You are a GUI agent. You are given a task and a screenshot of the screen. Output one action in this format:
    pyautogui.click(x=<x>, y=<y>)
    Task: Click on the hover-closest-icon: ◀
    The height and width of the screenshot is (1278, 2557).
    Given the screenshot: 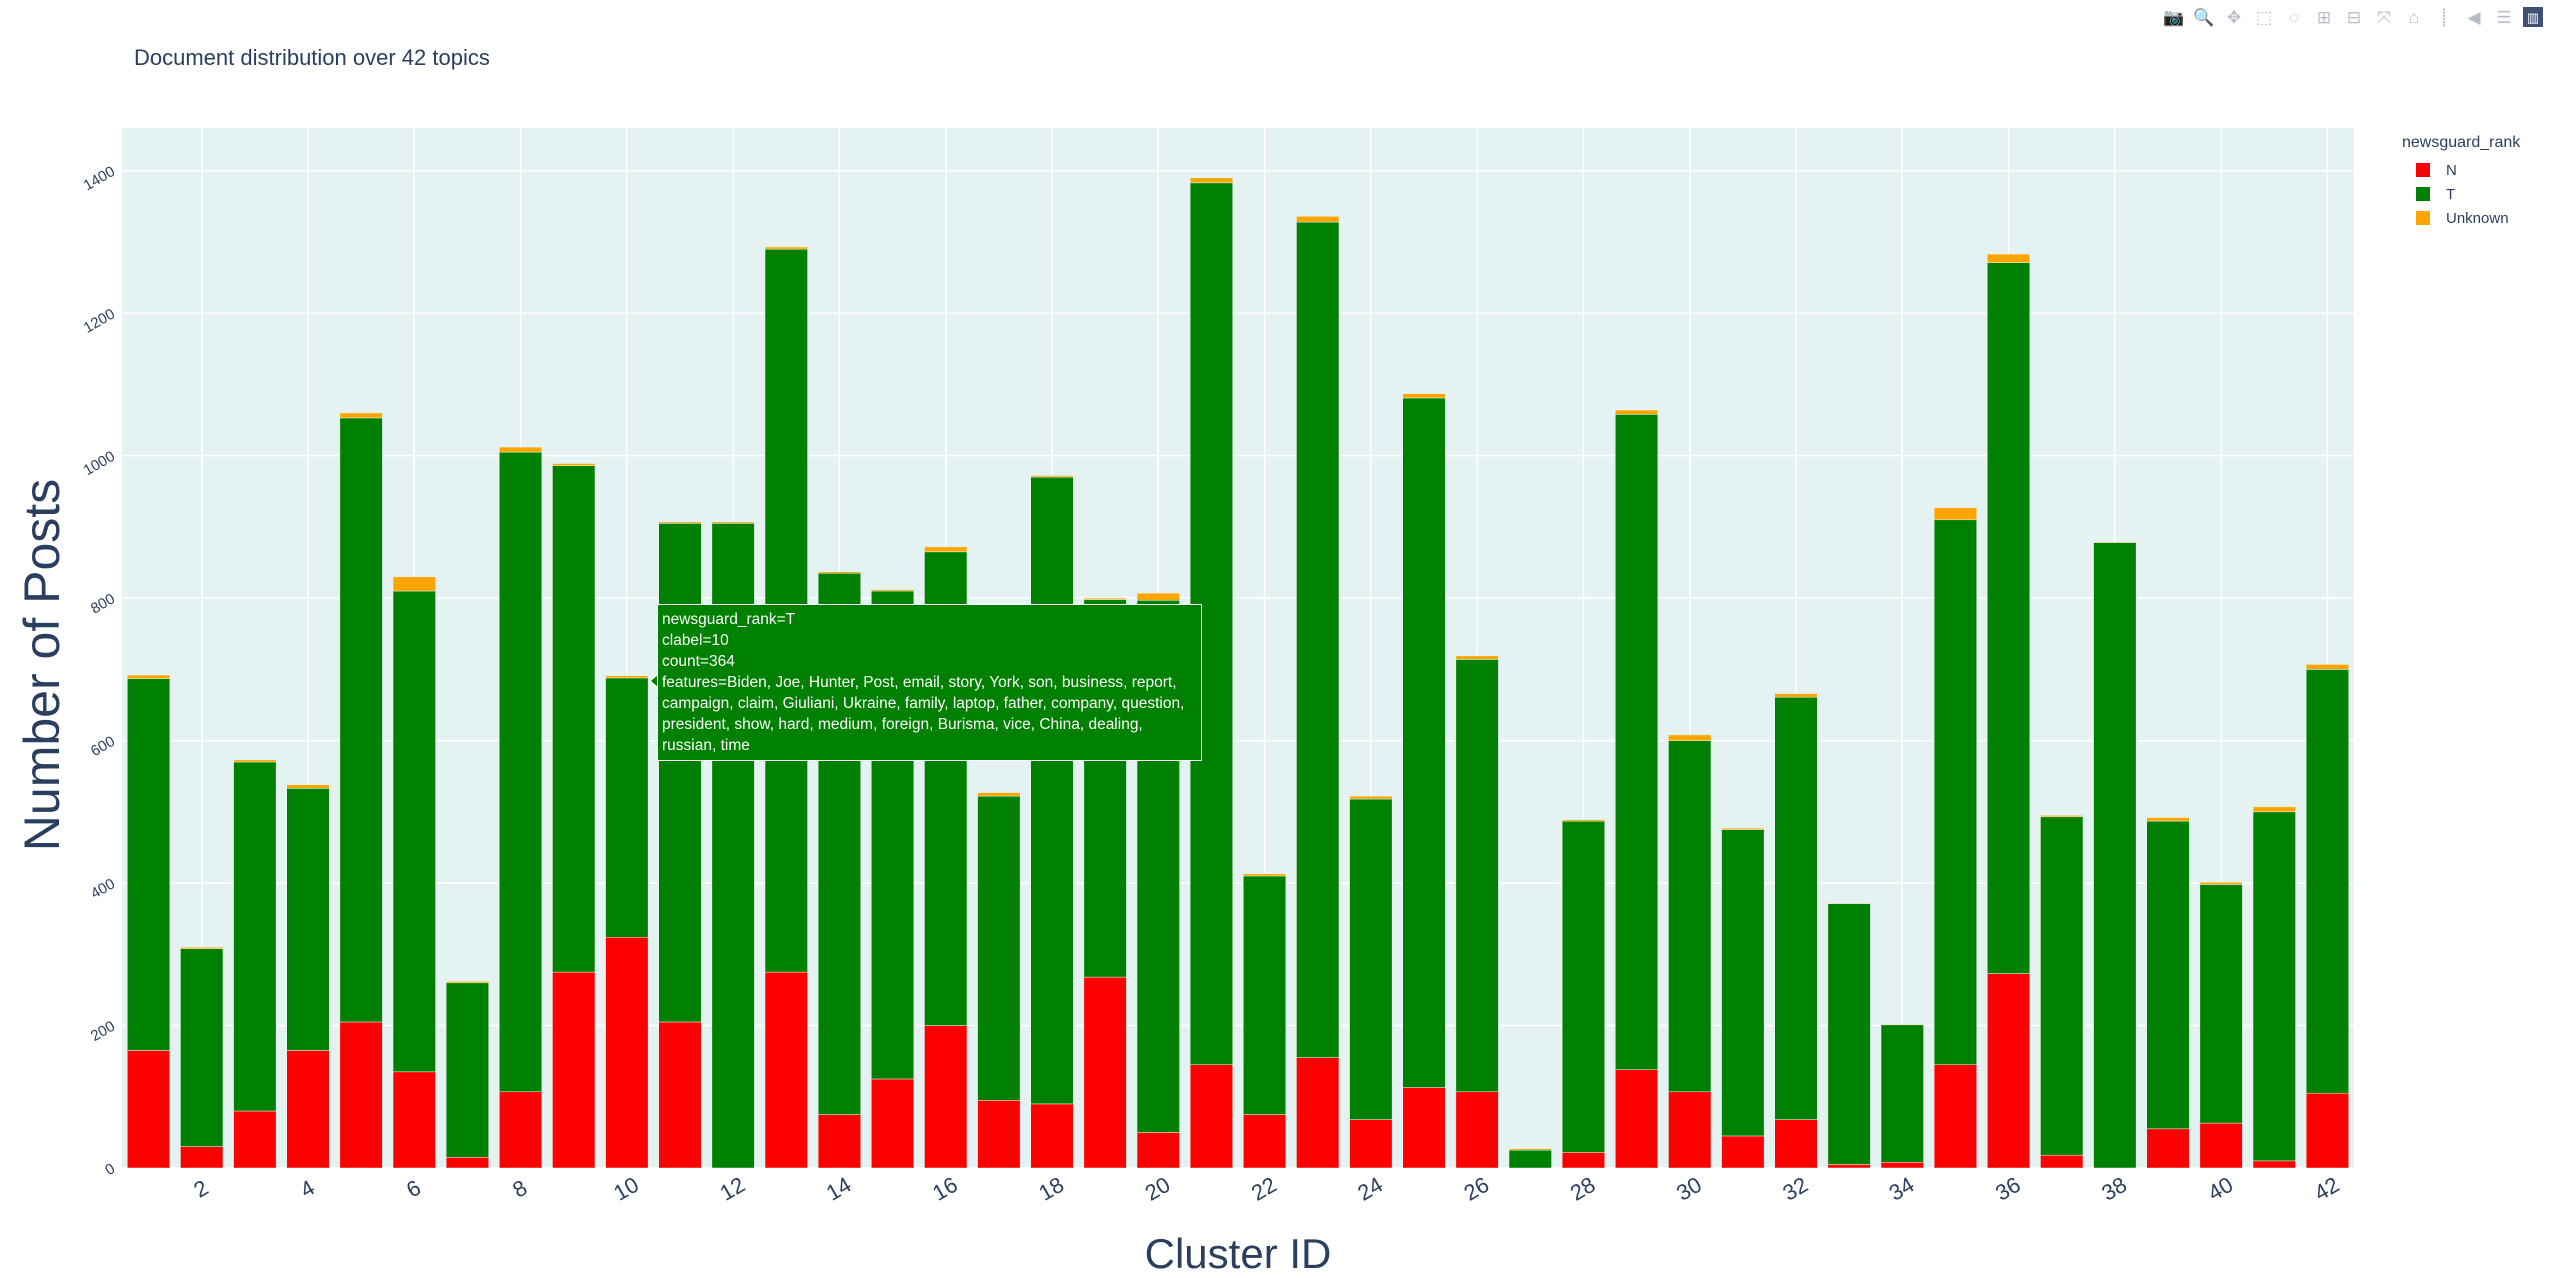 What is the action you would take?
    pyautogui.click(x=2474, y=17)
    